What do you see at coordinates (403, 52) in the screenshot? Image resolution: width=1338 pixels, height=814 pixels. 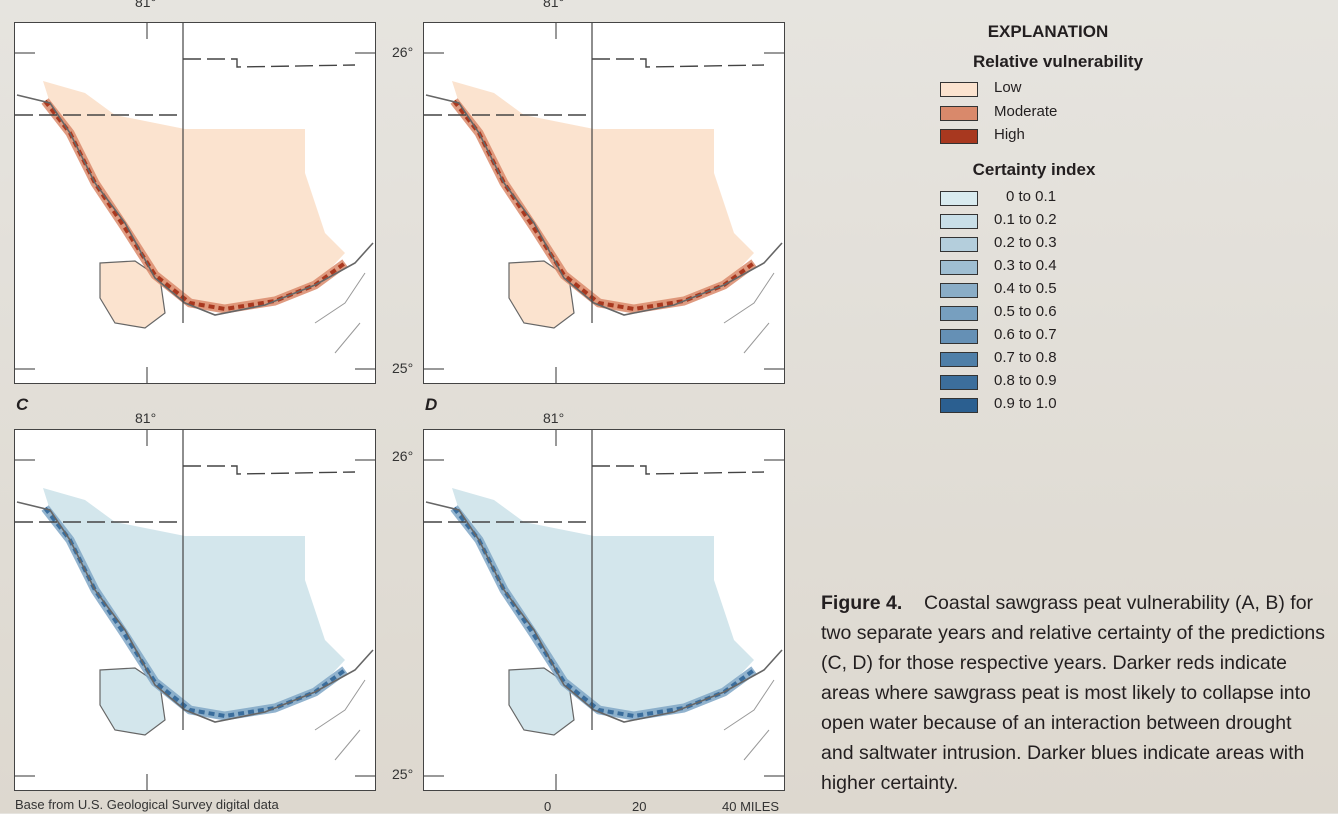 I see `lat-top-label-b: 26°` at bounding box center [403, 52].